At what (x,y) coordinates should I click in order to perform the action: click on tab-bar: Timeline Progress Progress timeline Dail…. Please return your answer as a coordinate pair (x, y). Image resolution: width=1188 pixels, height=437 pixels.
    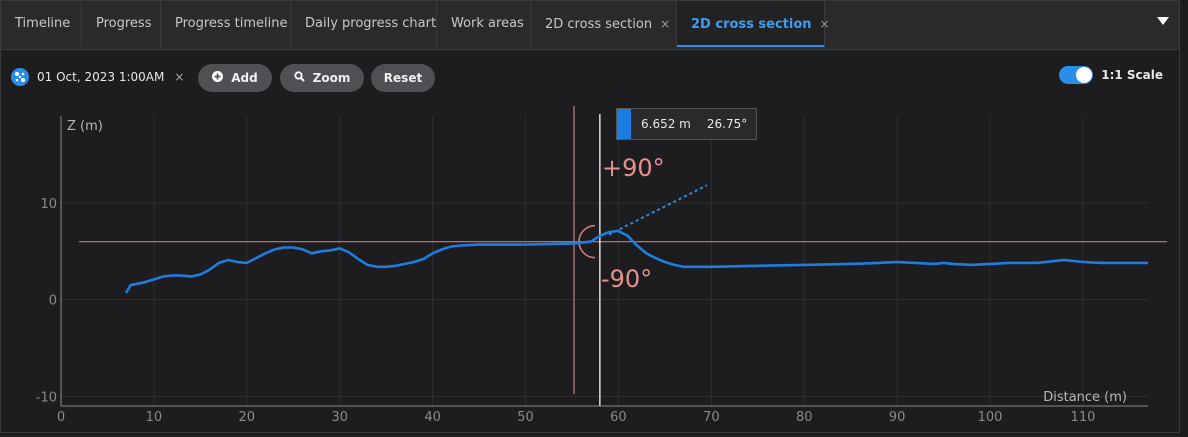
    Looking at the image, I should click on (590, 25).